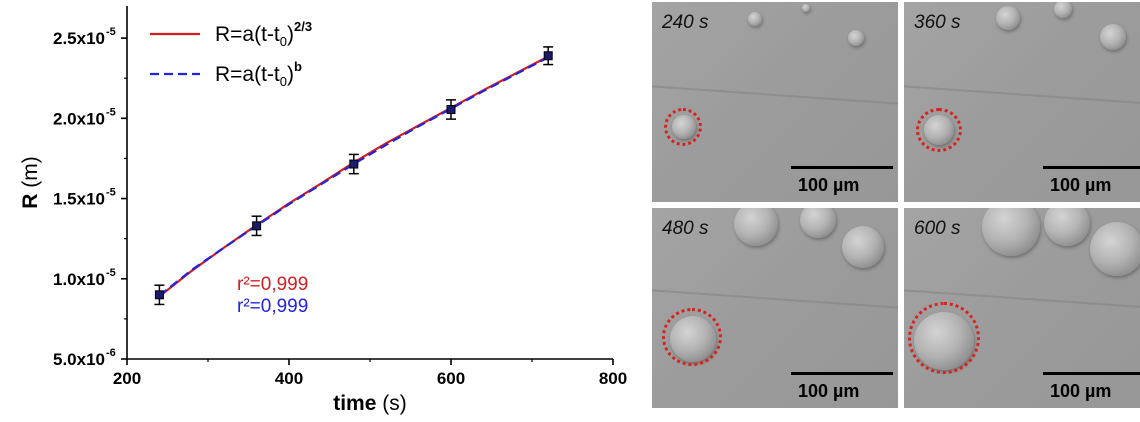 The image size is (1140, 422). I want to click on x-axis-title: time (s), so click(370, 403).